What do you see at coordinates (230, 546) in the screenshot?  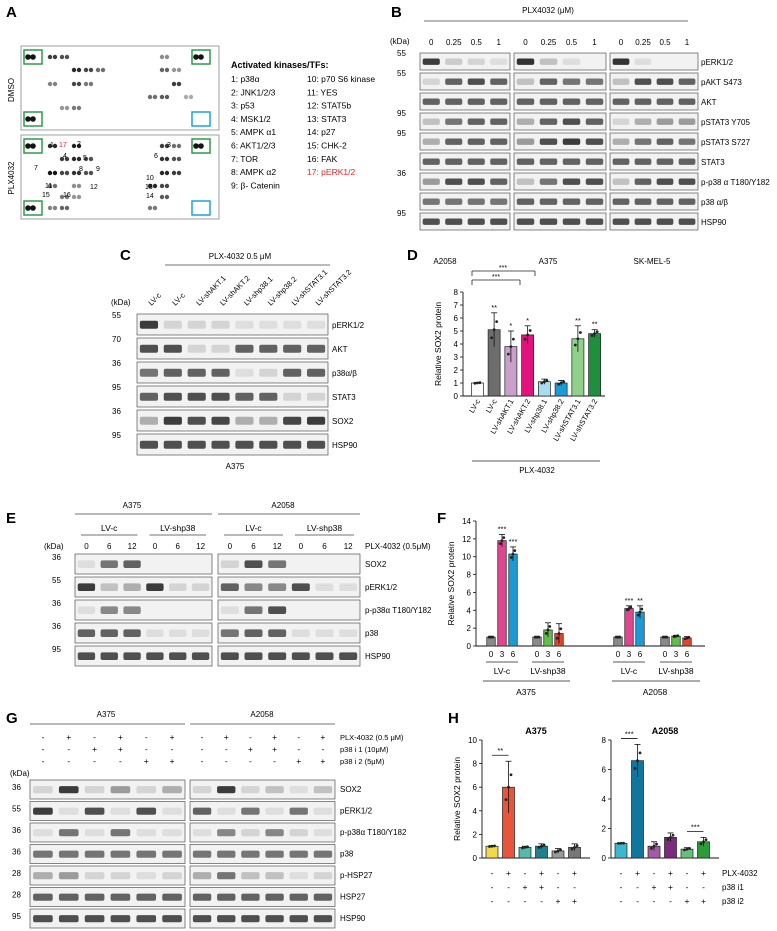 I see `e-time-1-0-0: 0` at bounding box center [230, 546].